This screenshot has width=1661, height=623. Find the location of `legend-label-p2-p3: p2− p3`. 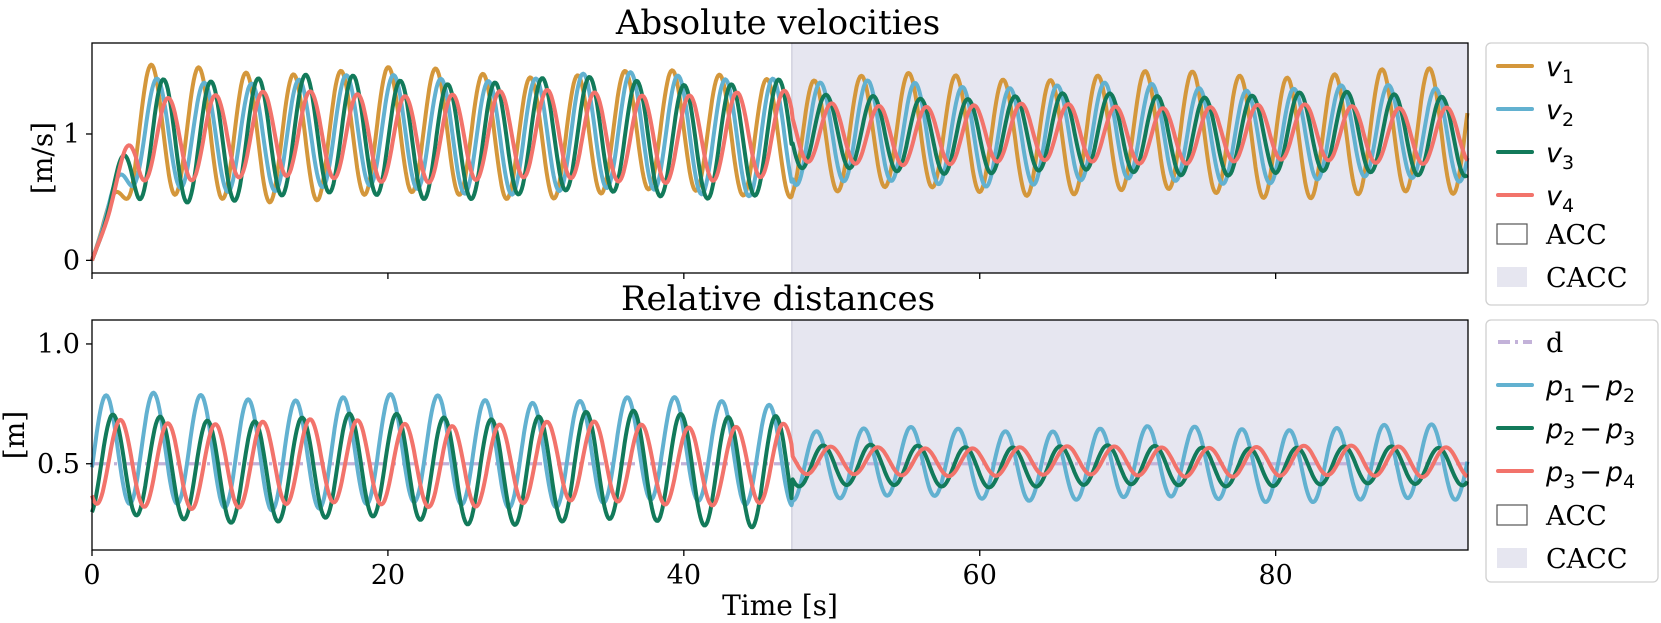

legend-label-p2-p3: p2− p3 is located at coordinates (1590, 432).